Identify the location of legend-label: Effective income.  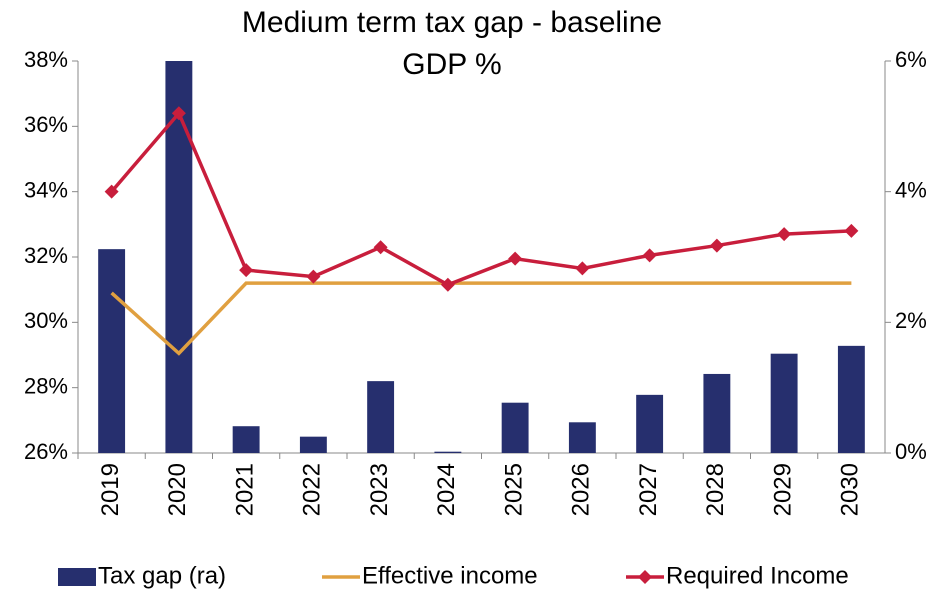
(450, 575).